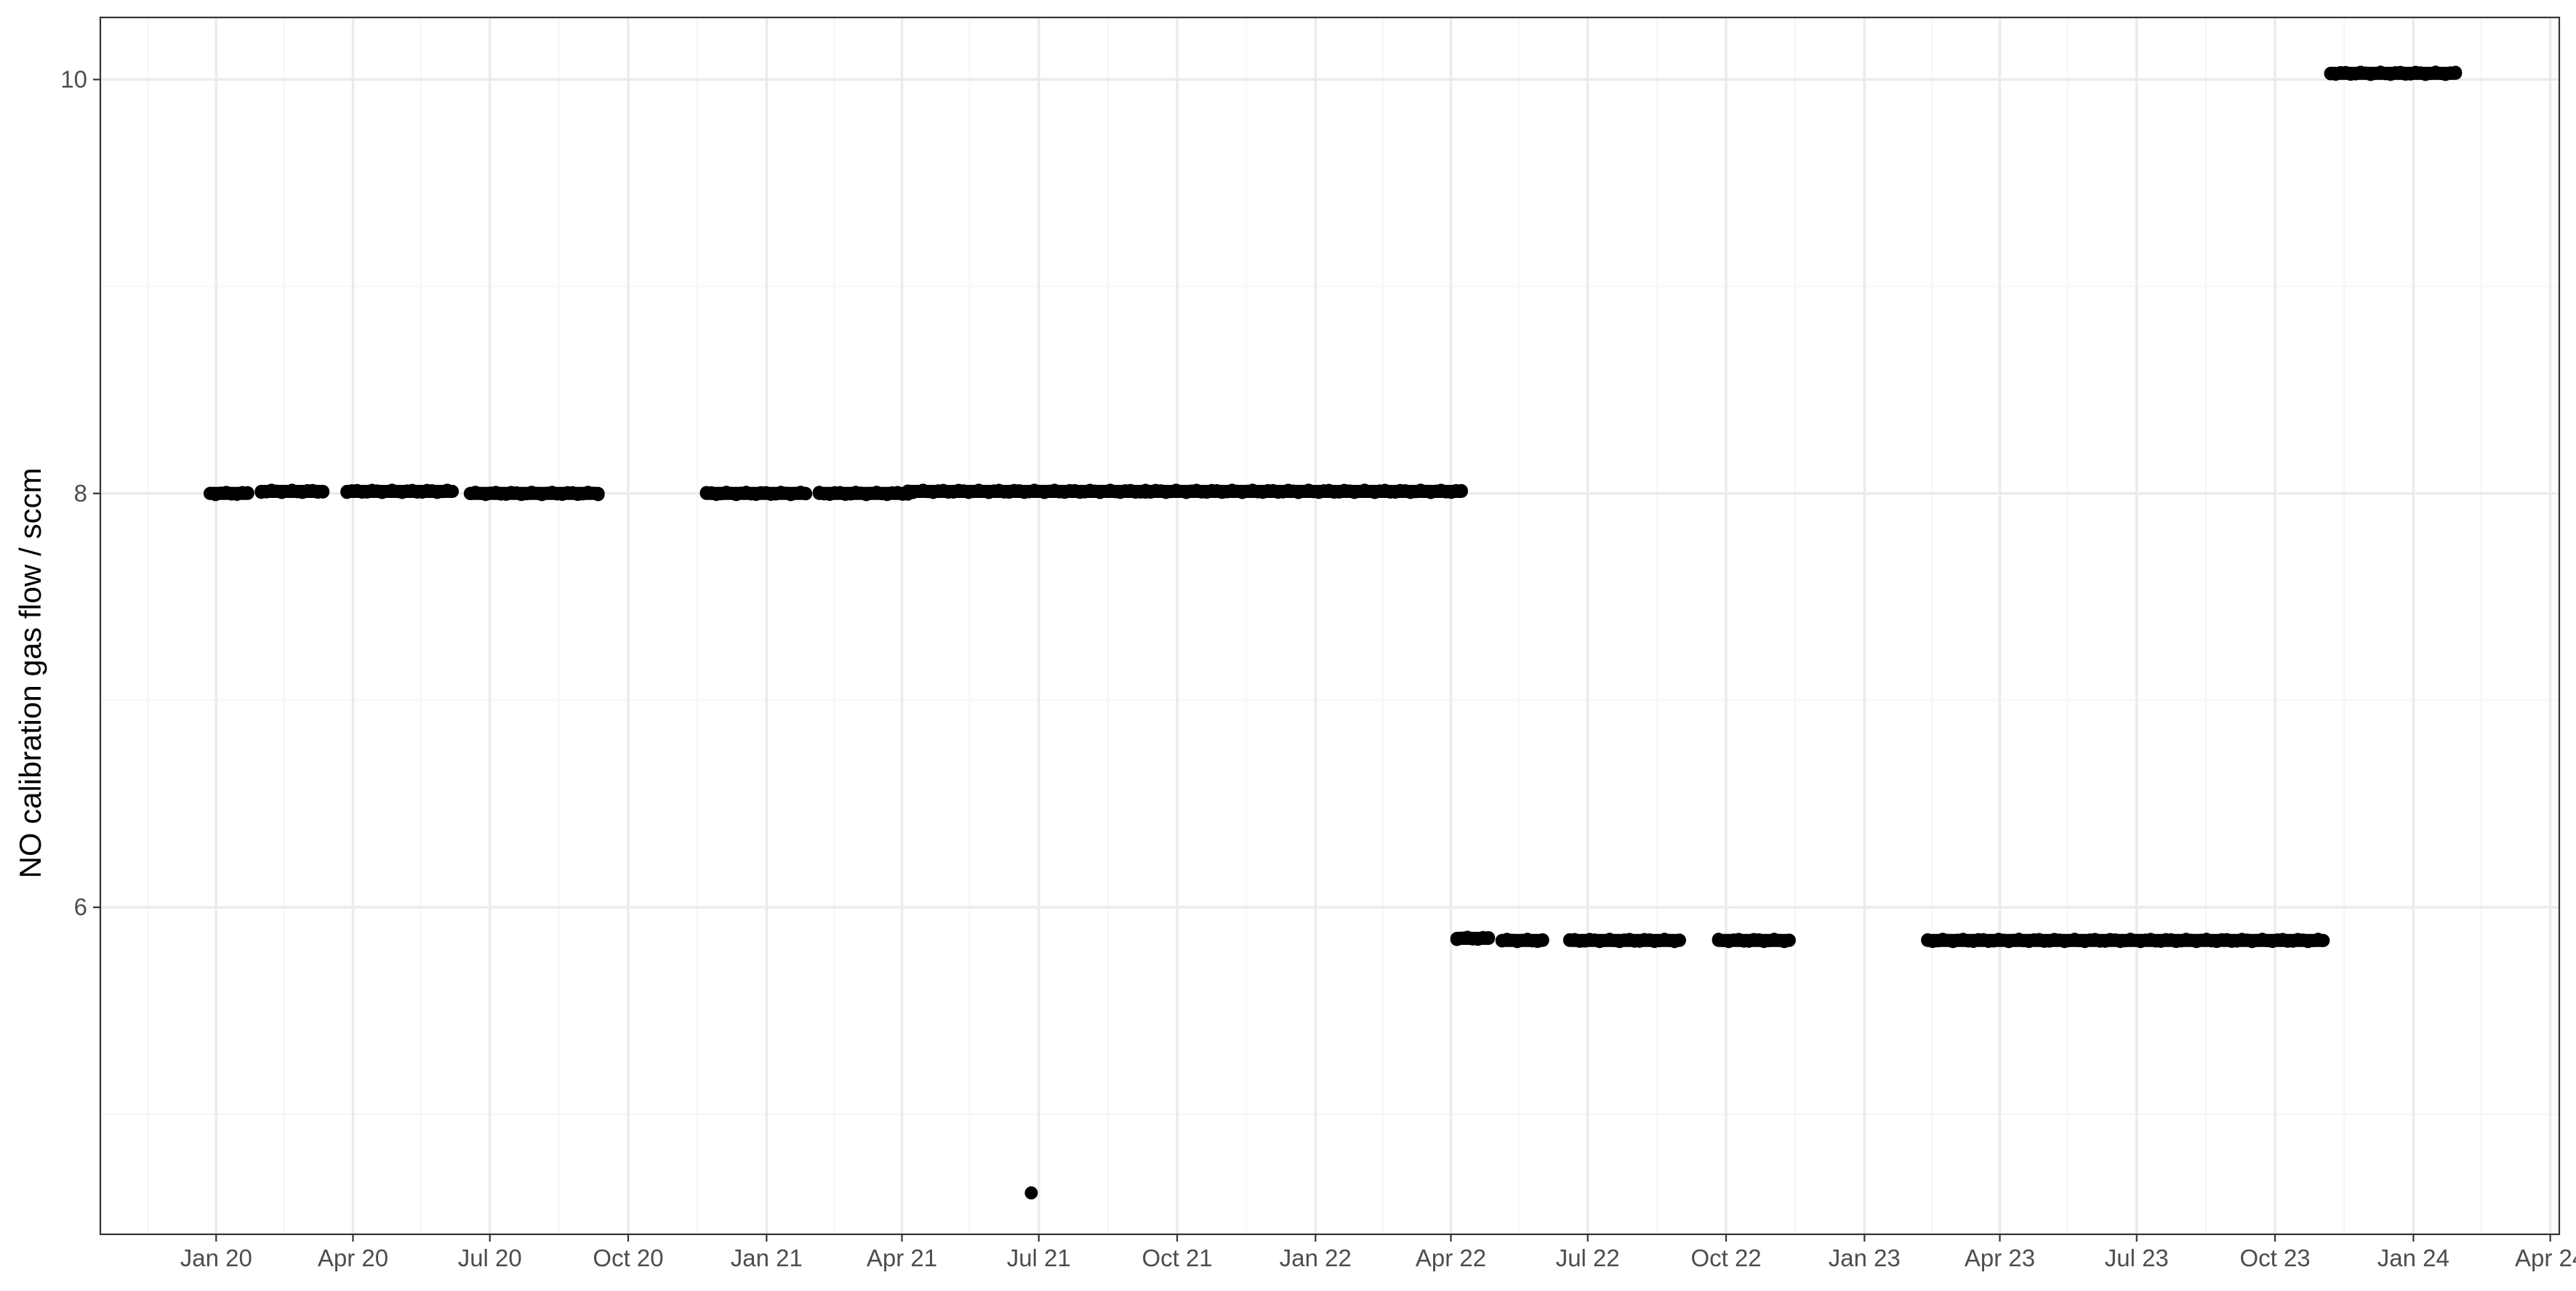  I want to click on x-tick-label: Apr 24, so click(2546, 1257).